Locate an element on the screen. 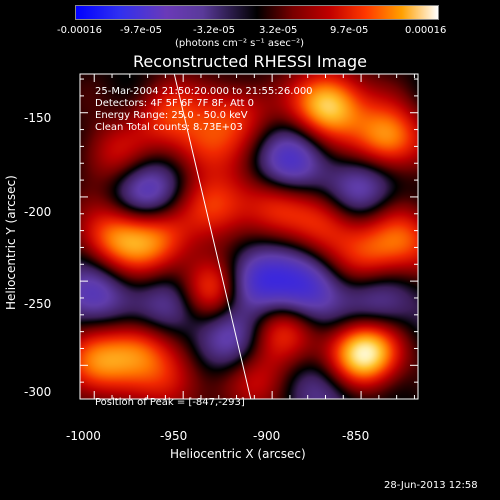  annotation-time: 25-Mar-2004 21:50:20.000 to 21:55:26.000 is located at coordinates (204, 91).